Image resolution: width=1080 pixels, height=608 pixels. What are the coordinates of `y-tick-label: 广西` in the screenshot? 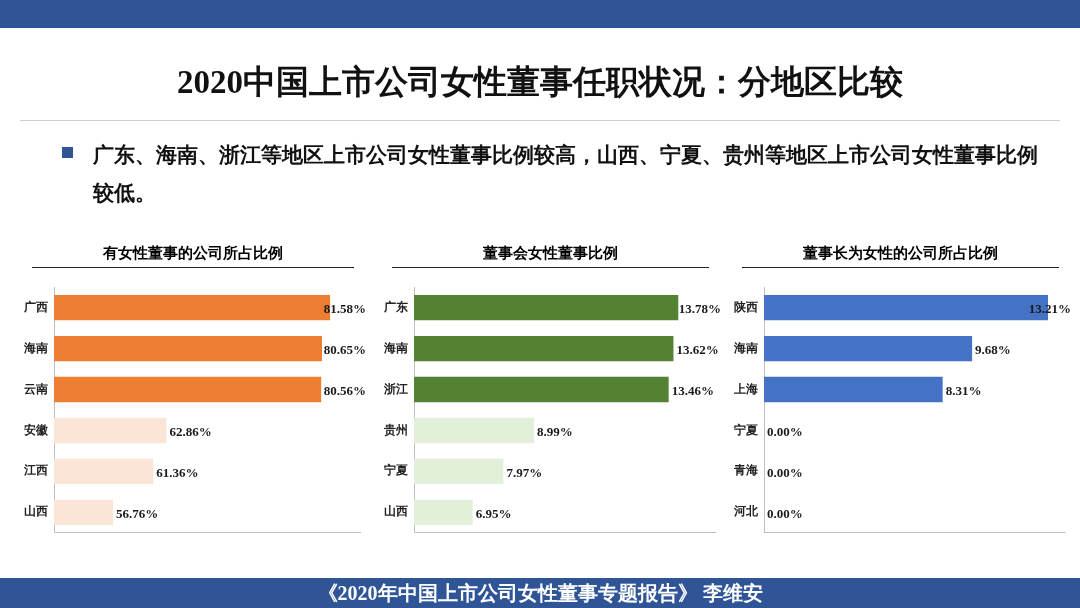 It's located at (35, 306).